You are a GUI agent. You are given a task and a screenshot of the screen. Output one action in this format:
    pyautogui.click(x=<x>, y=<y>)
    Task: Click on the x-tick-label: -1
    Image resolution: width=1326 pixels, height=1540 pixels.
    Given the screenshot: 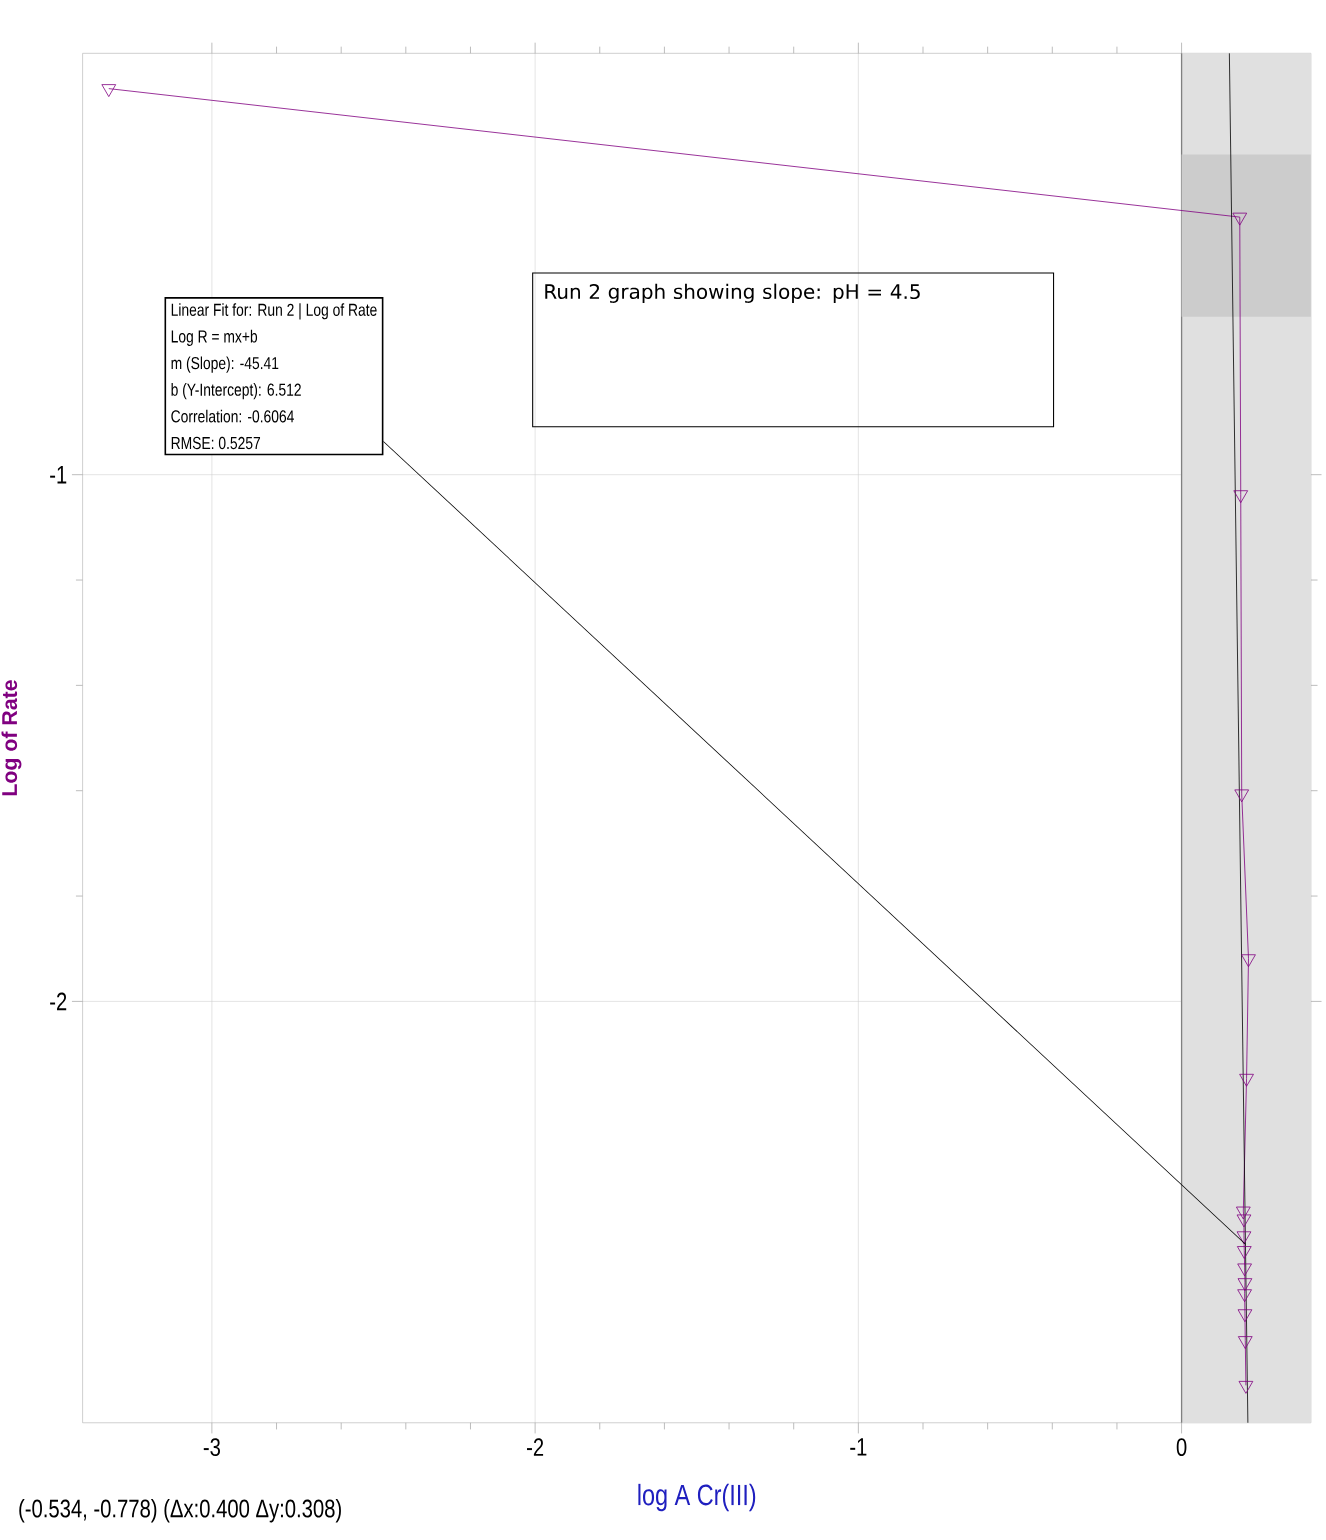 What is the action you would take?
    pyautogui.click(x=858, y=1447)
    